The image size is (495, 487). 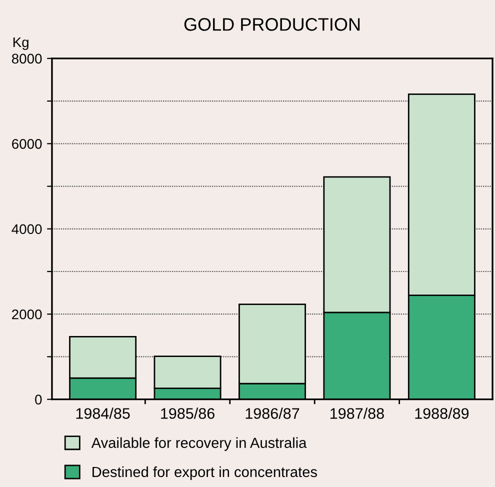 What do you see at coordinates (38, 399) in the screenshot?
I see `y-tick-label: 0` at bounding box center [38, 399].